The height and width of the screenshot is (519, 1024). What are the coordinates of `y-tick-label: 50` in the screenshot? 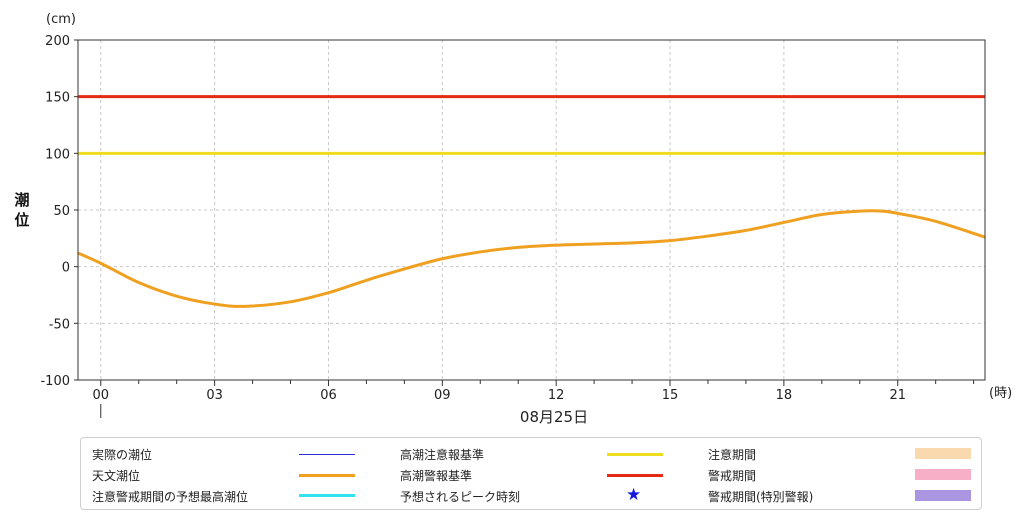 It's located at (61, 211).